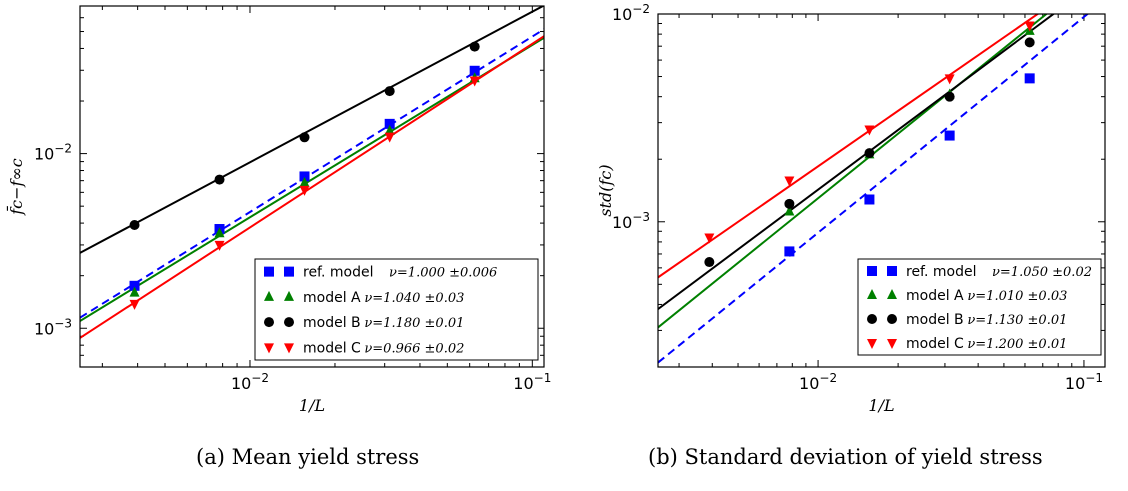 Image resolution: width=1128 pixels, height=491 pixels. What do you see at coordinates (414, 348) in the screenshot?
I see `legend-nu-value: ν=0.966 ±0.02` at bounding box center [414, 348].